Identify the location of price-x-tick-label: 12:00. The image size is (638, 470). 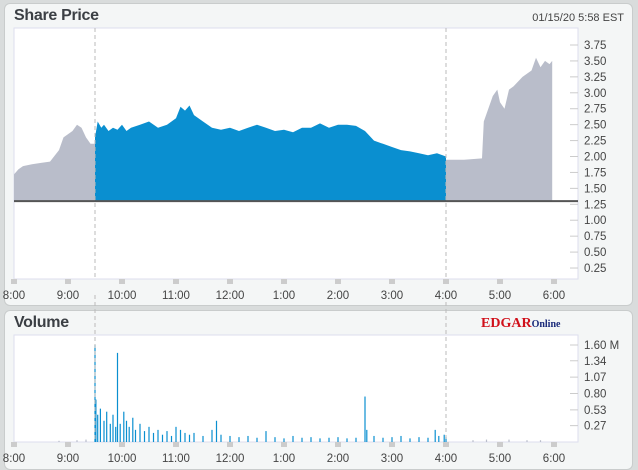
(230, 296).